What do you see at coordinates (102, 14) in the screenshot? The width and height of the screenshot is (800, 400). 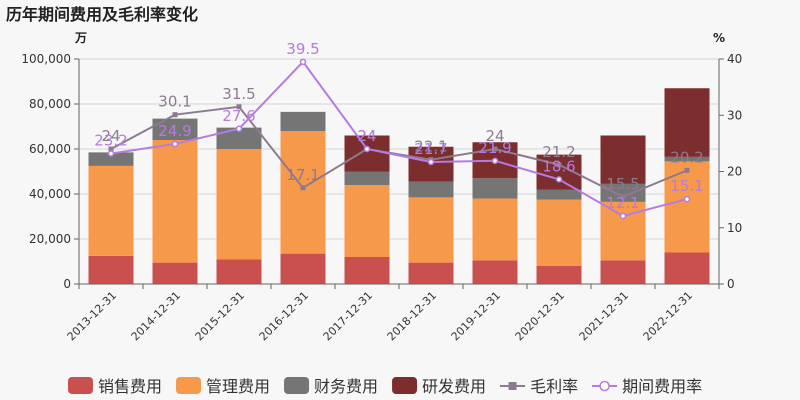 I see `chart-title: 历年期间费用及毛利率变化` at bounding box center [102, 14].